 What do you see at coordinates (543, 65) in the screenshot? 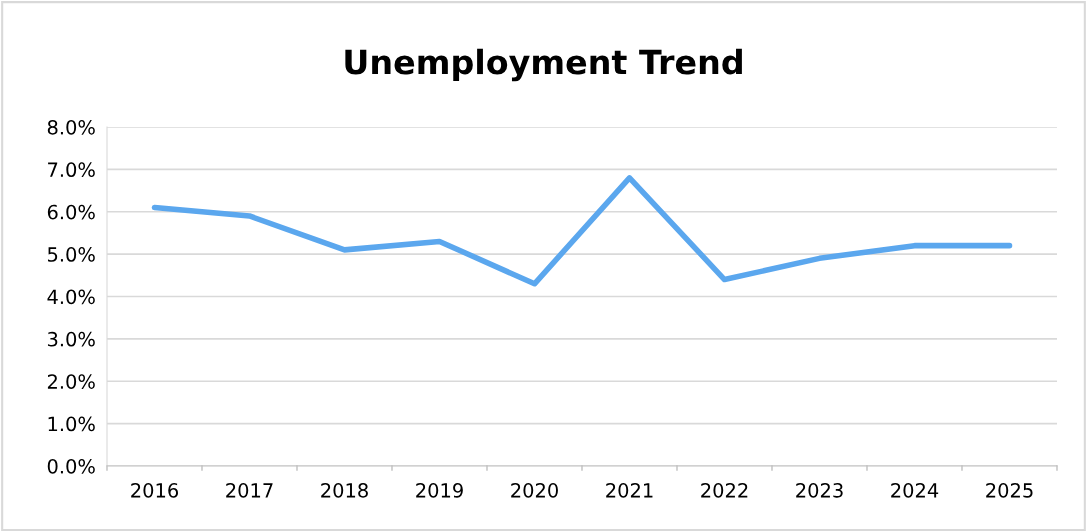
I see `chart-title: Unemployment Trend` at bounding box center [543, 65].